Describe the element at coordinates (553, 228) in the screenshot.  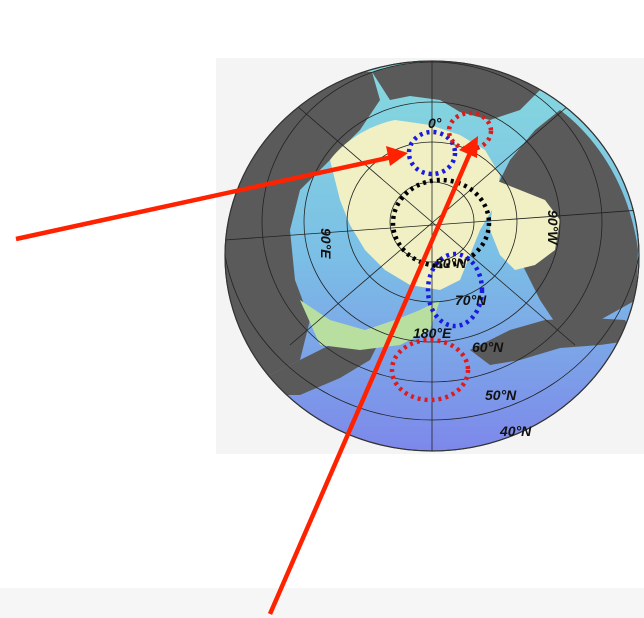
I see `label-lon-90w: 90°W` at that location.